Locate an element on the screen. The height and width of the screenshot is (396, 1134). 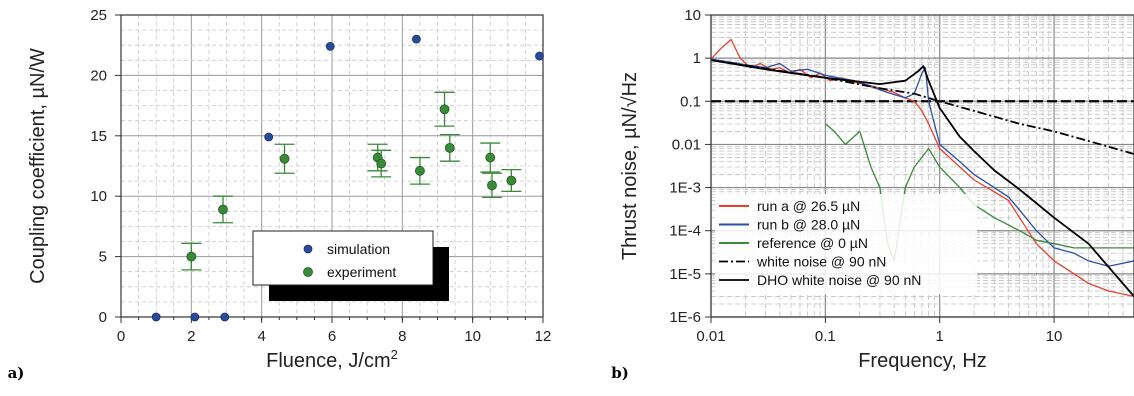
legend-simulation-label: simulation is located at coordinates (358, 249).